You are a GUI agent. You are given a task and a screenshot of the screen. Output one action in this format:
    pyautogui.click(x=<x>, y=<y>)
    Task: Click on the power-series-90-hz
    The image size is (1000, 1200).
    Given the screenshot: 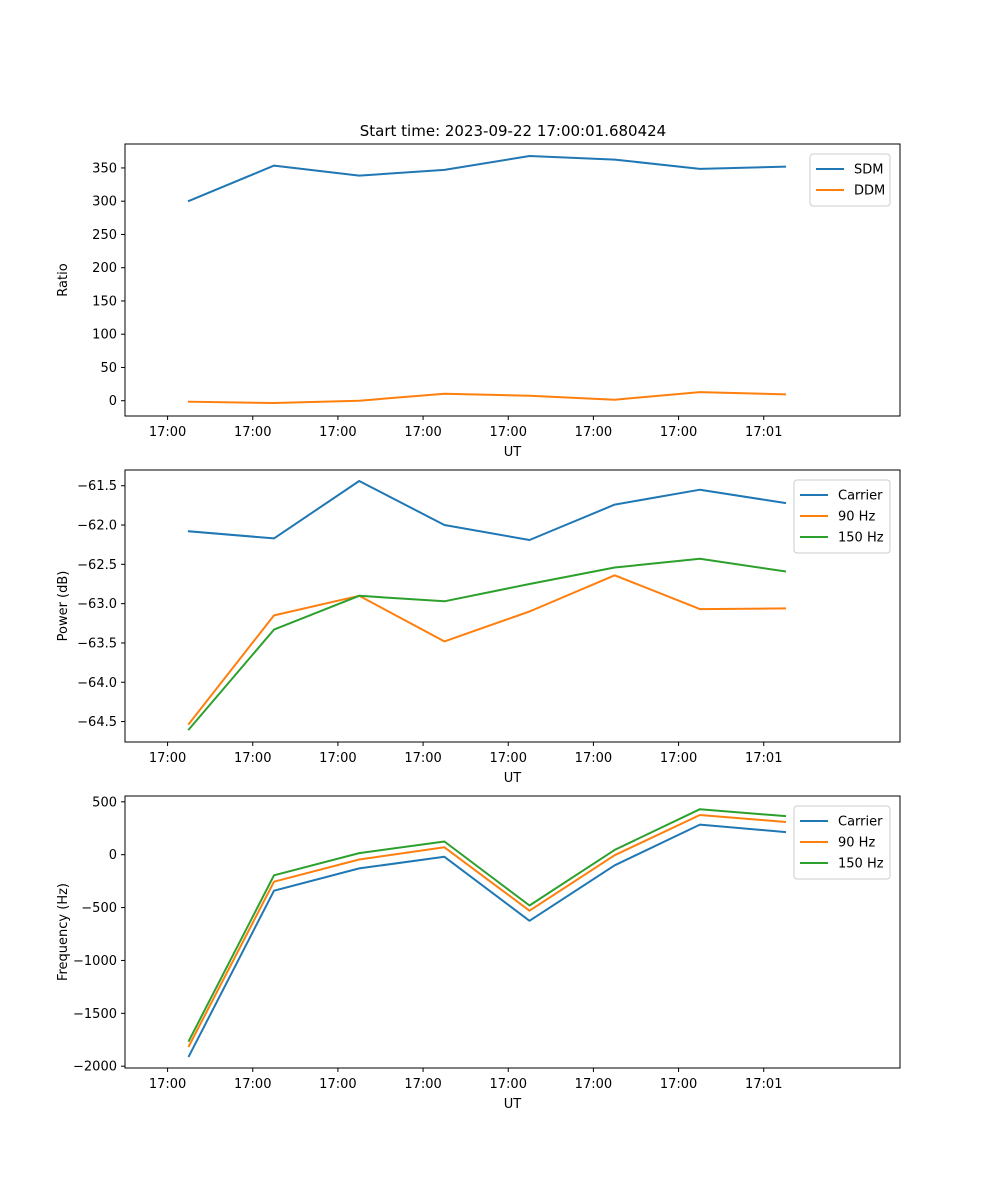 What is the action you would take?
    pyautogui.click(x=487, y=650)
    